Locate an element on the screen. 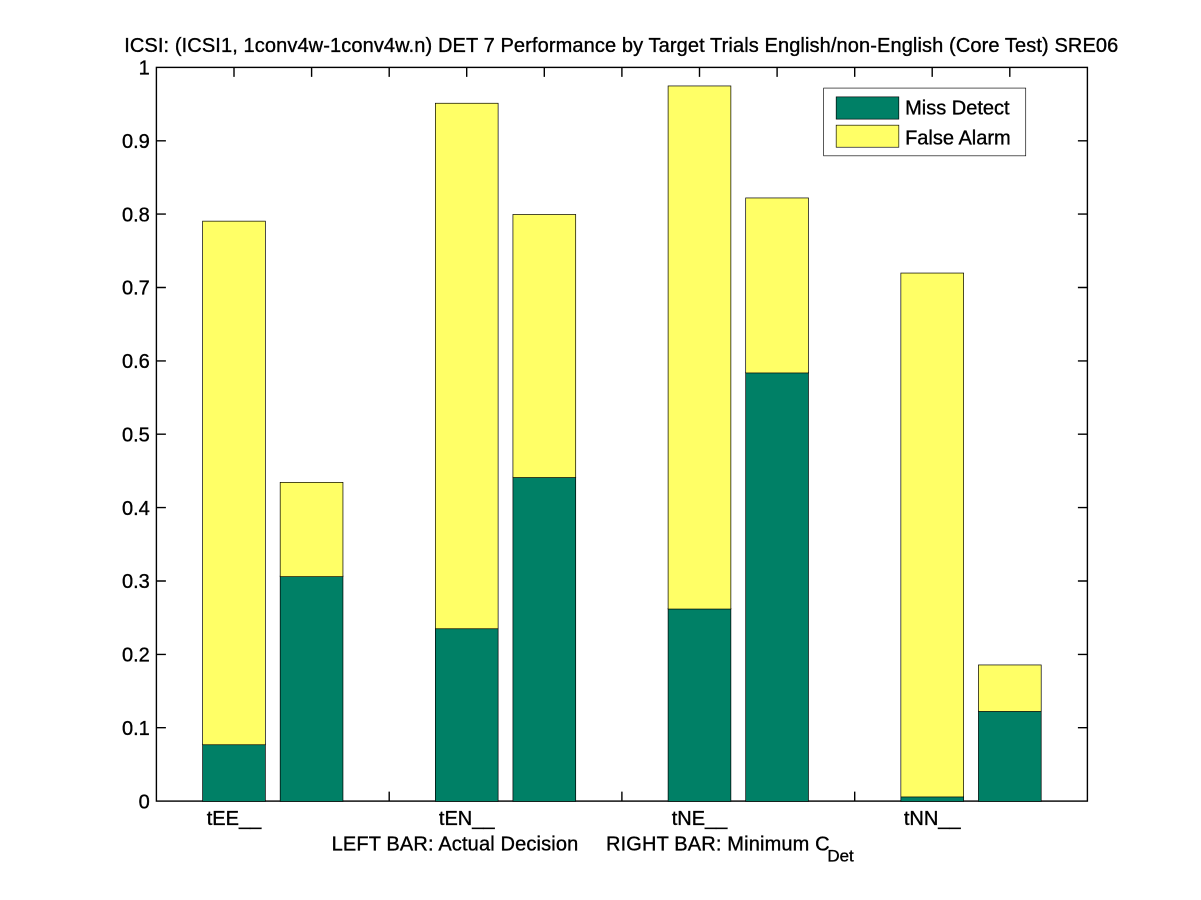 The image size is (1201, 900). svg-text: 0.1 is located at coordinates (136, 729).